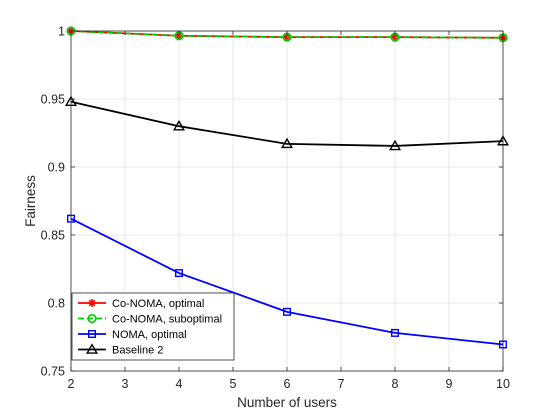 This screenshot has height=415, width=554. I want to click on legend-label: Co-NOMA, suboptimal, so click(167, 320).